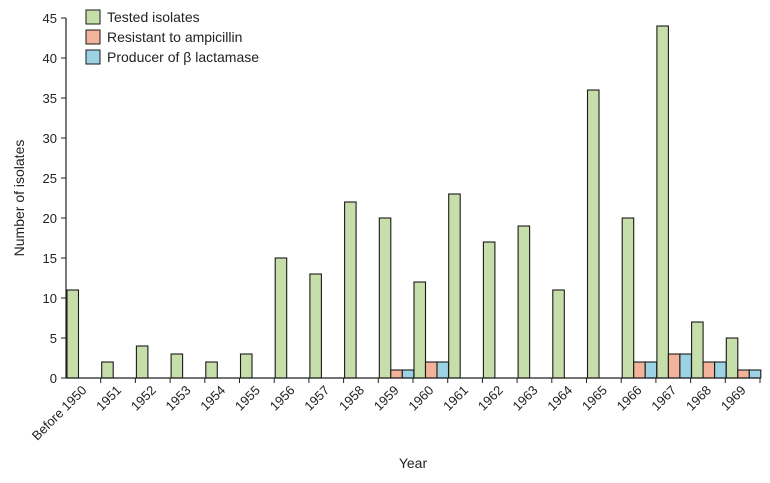  Describe the element at coordinates (143, 398) in the screenshot. I see `x-tick-label-2: 1952` at that location.